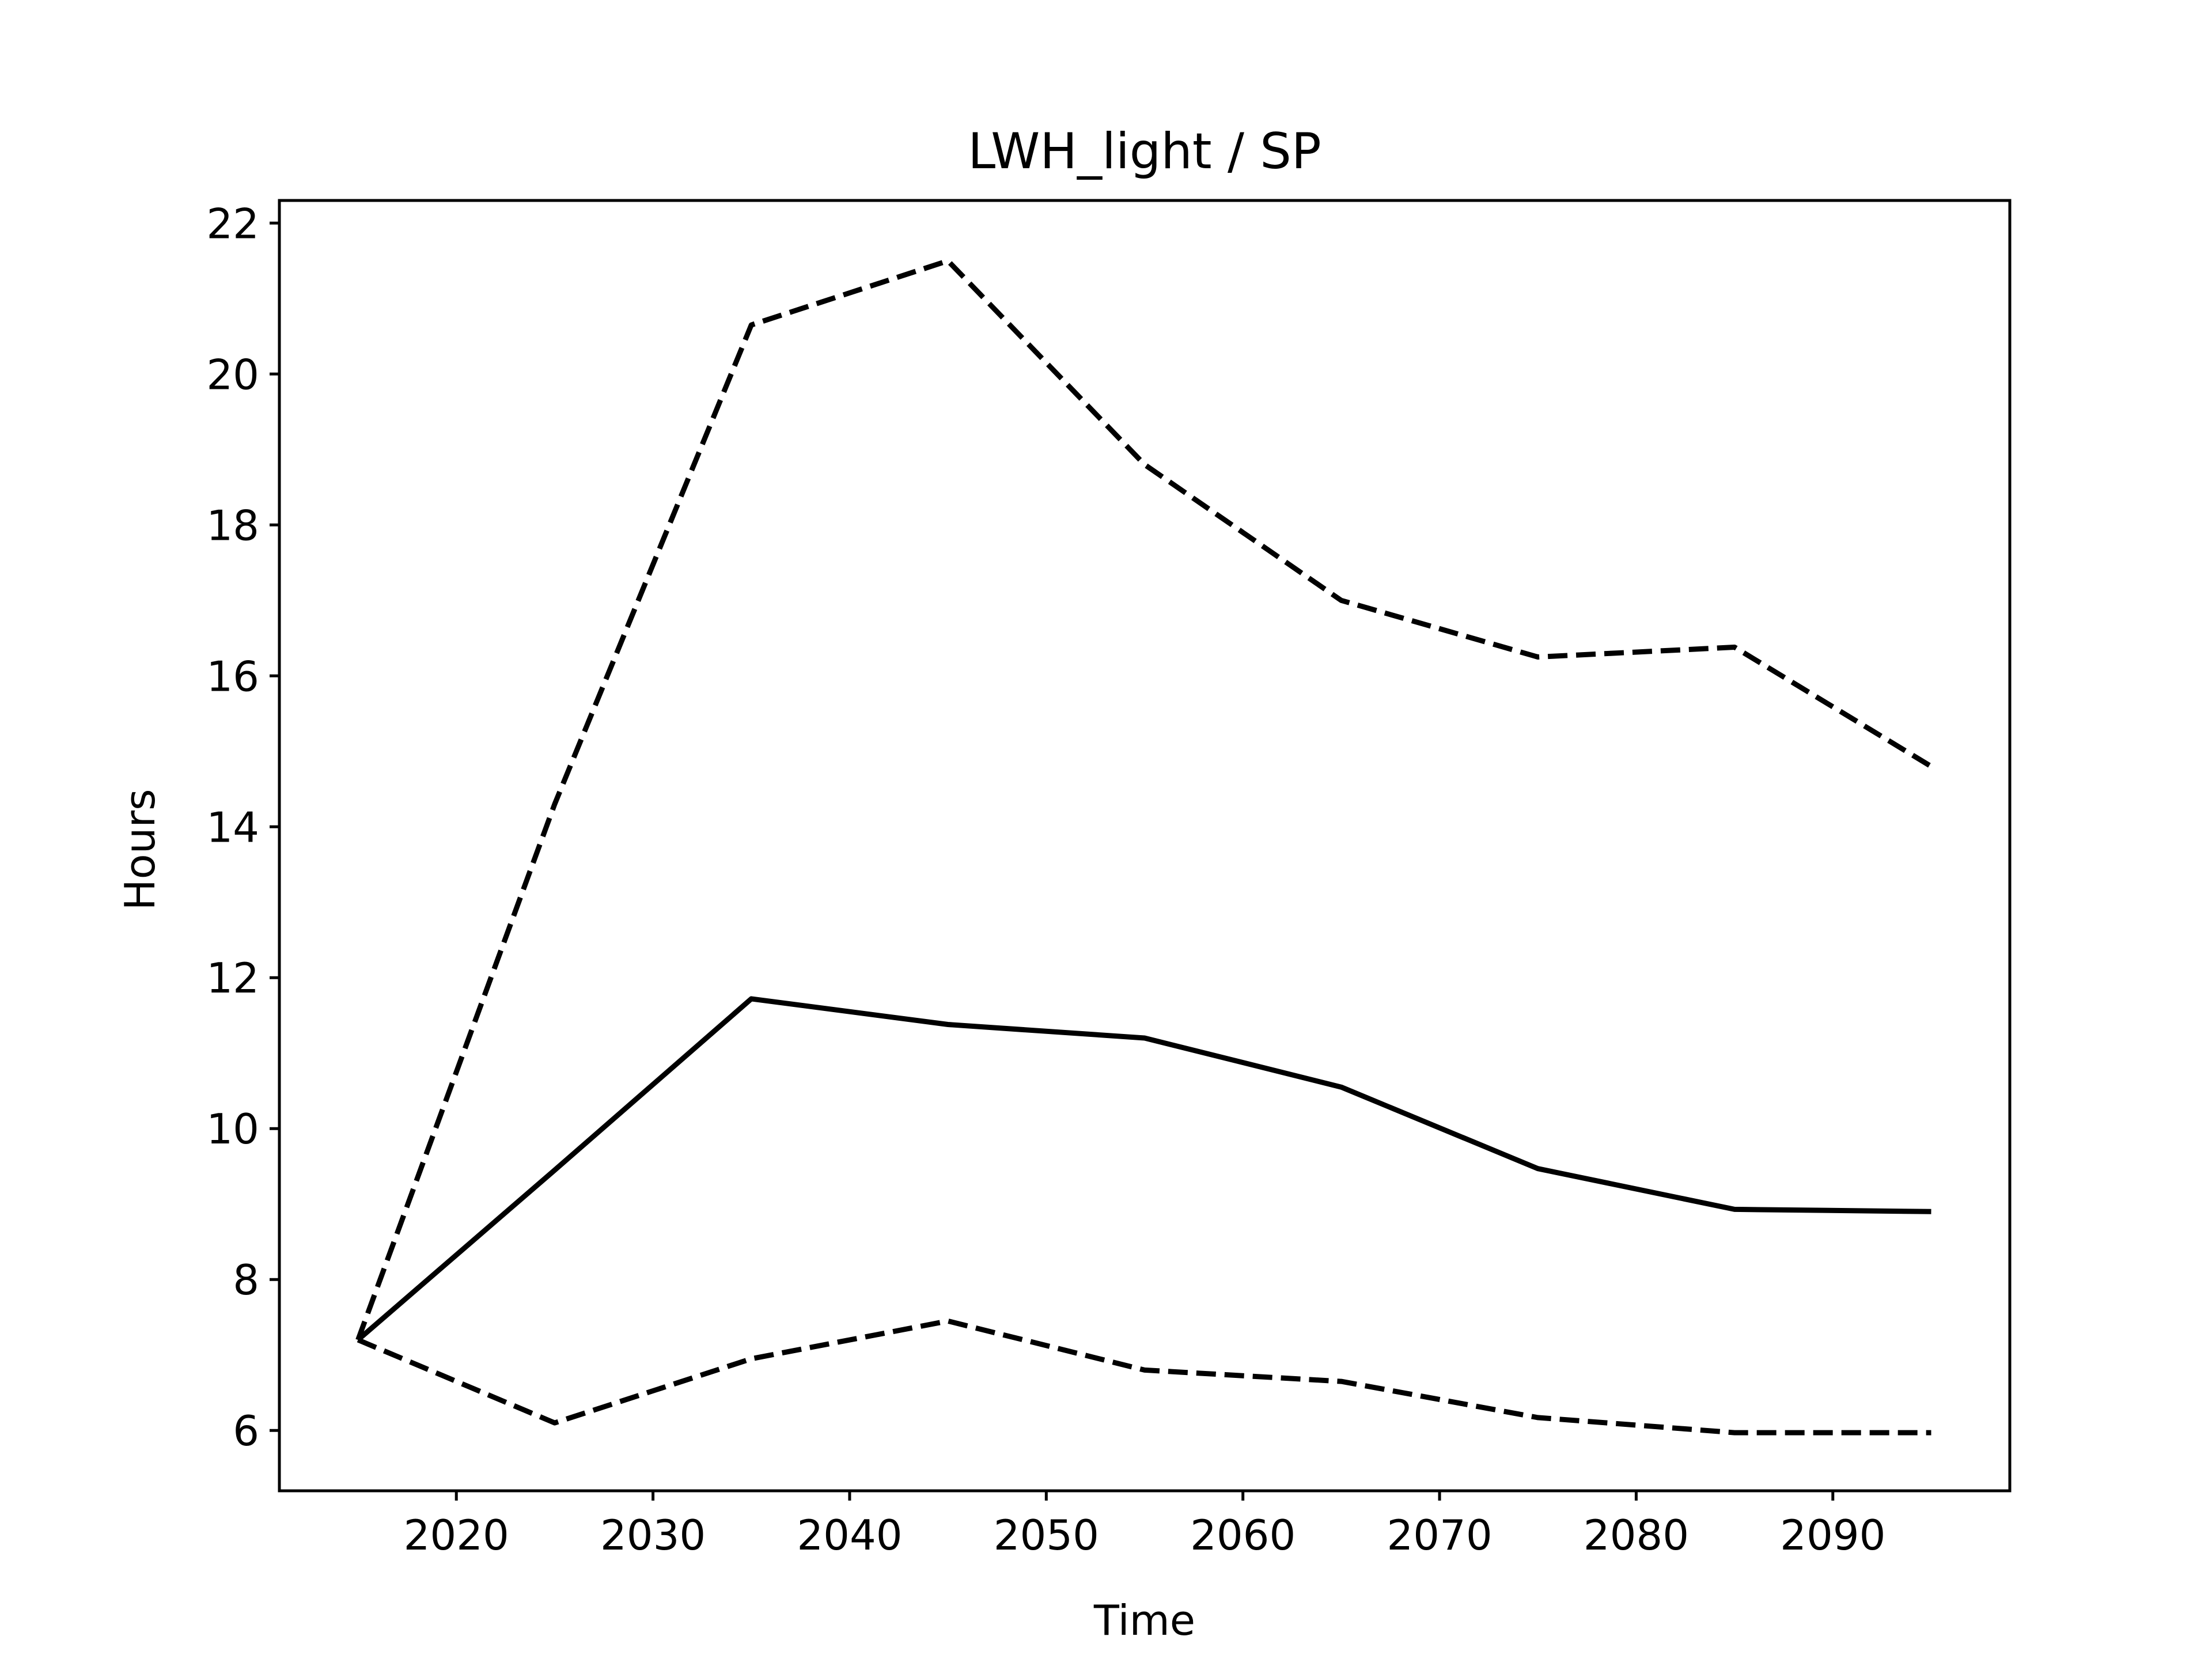 The width and height of the screenshot is (2212, 1659). I want to click on lower-bound-line, so click(1144, 1376).